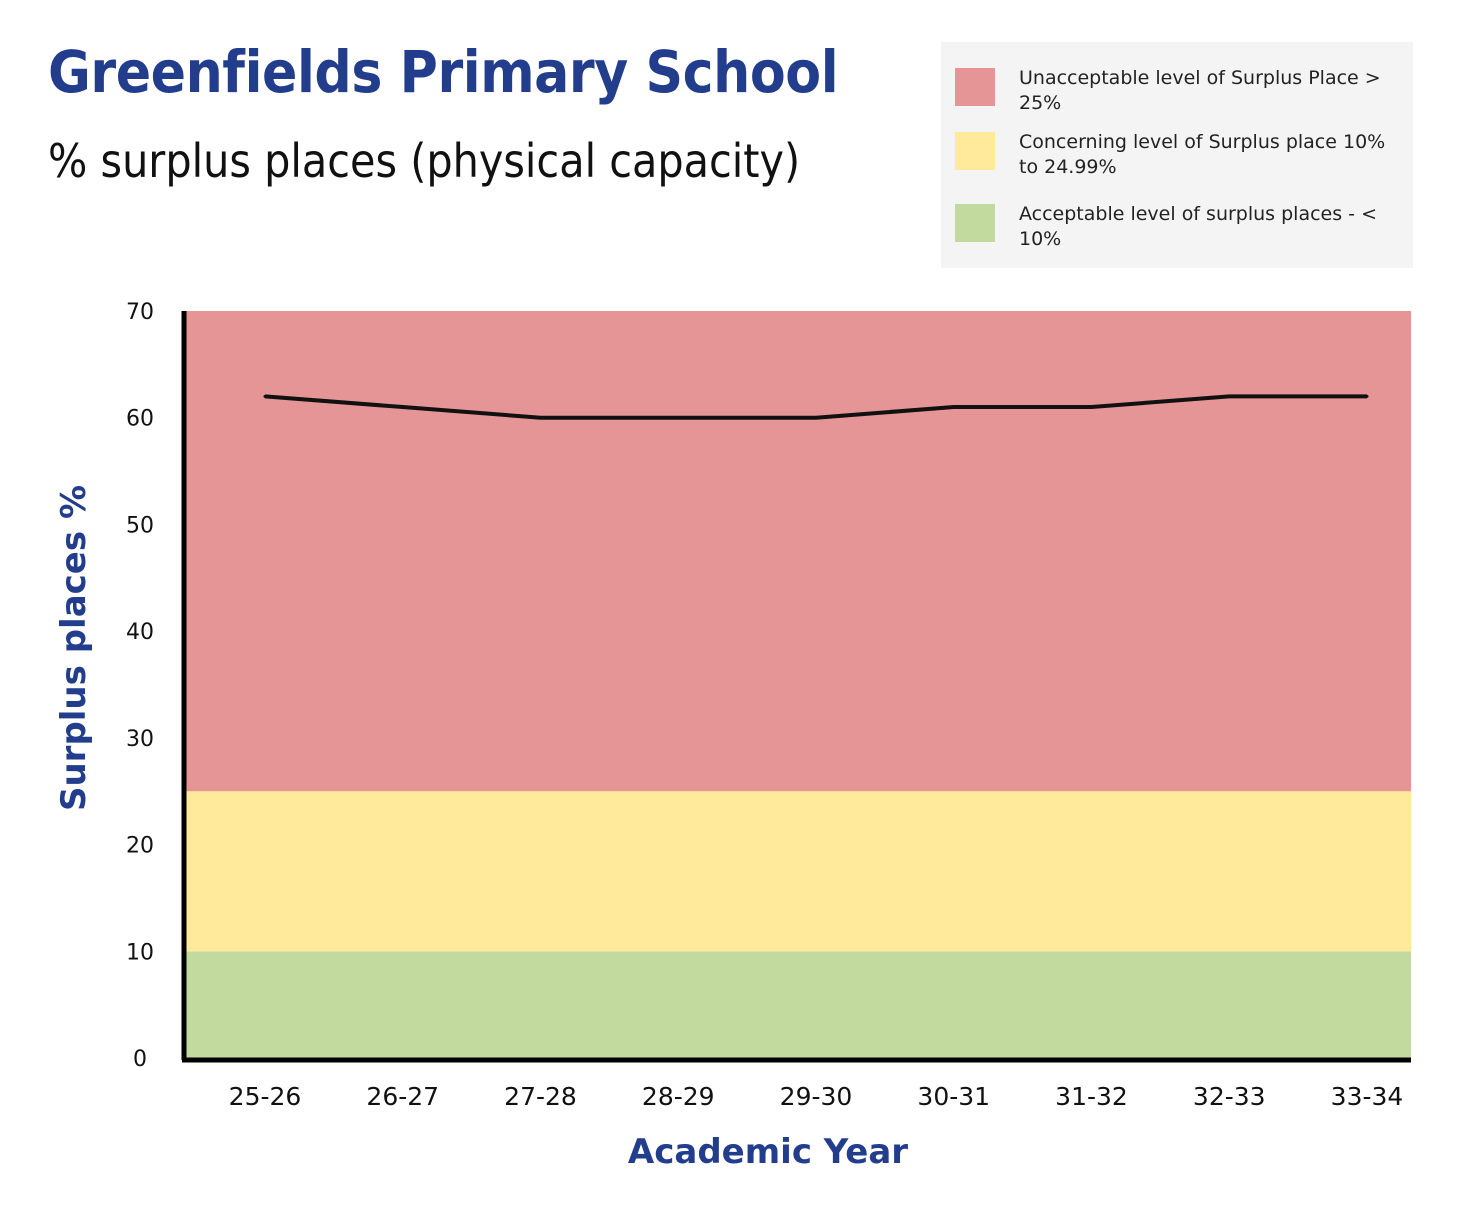 The height and width of the screenshot is (1206, 1477). Describe the element at coordinates (678, 1096) in the screenshot. I see `x-tick-label: 28-29` at that location.